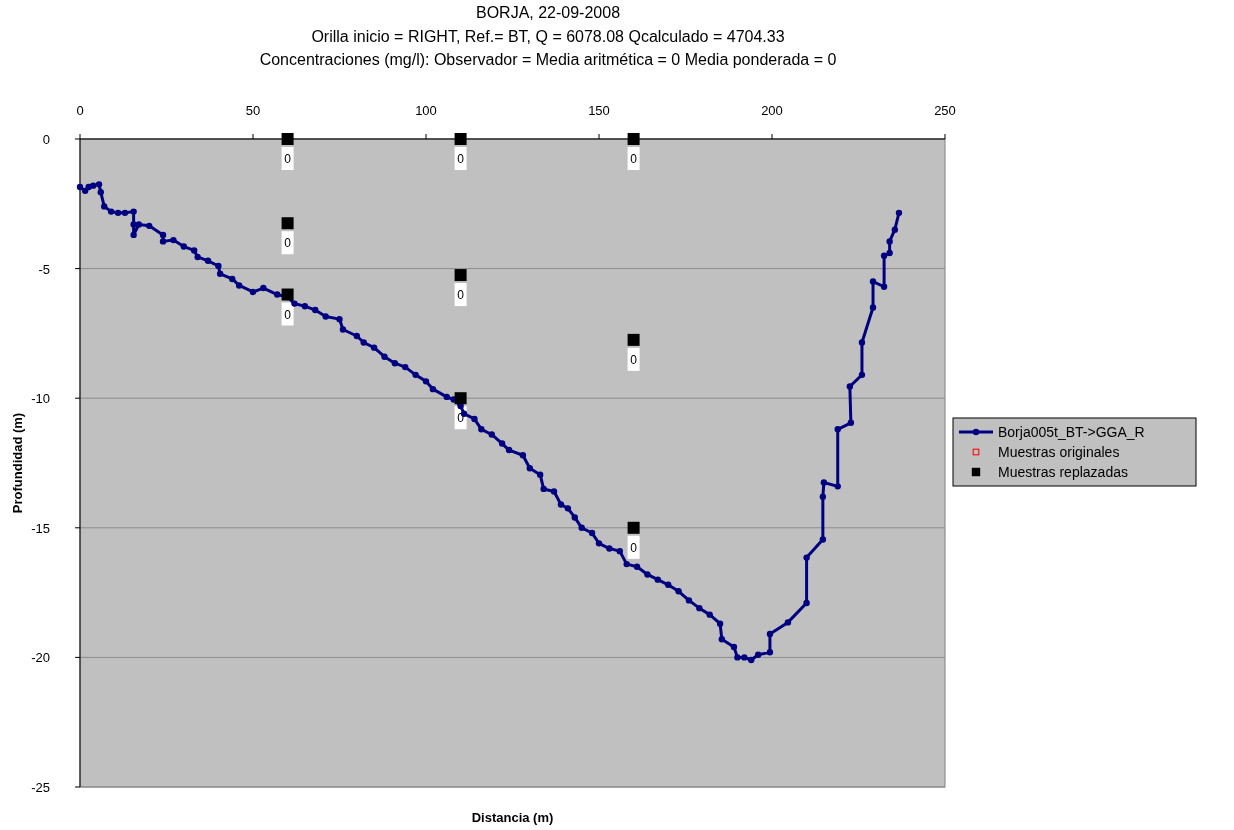  What do you see at coordinates (40, 399) in the screenshot?
I see `y-tick-label: -10` at bounding box center [40, 399].